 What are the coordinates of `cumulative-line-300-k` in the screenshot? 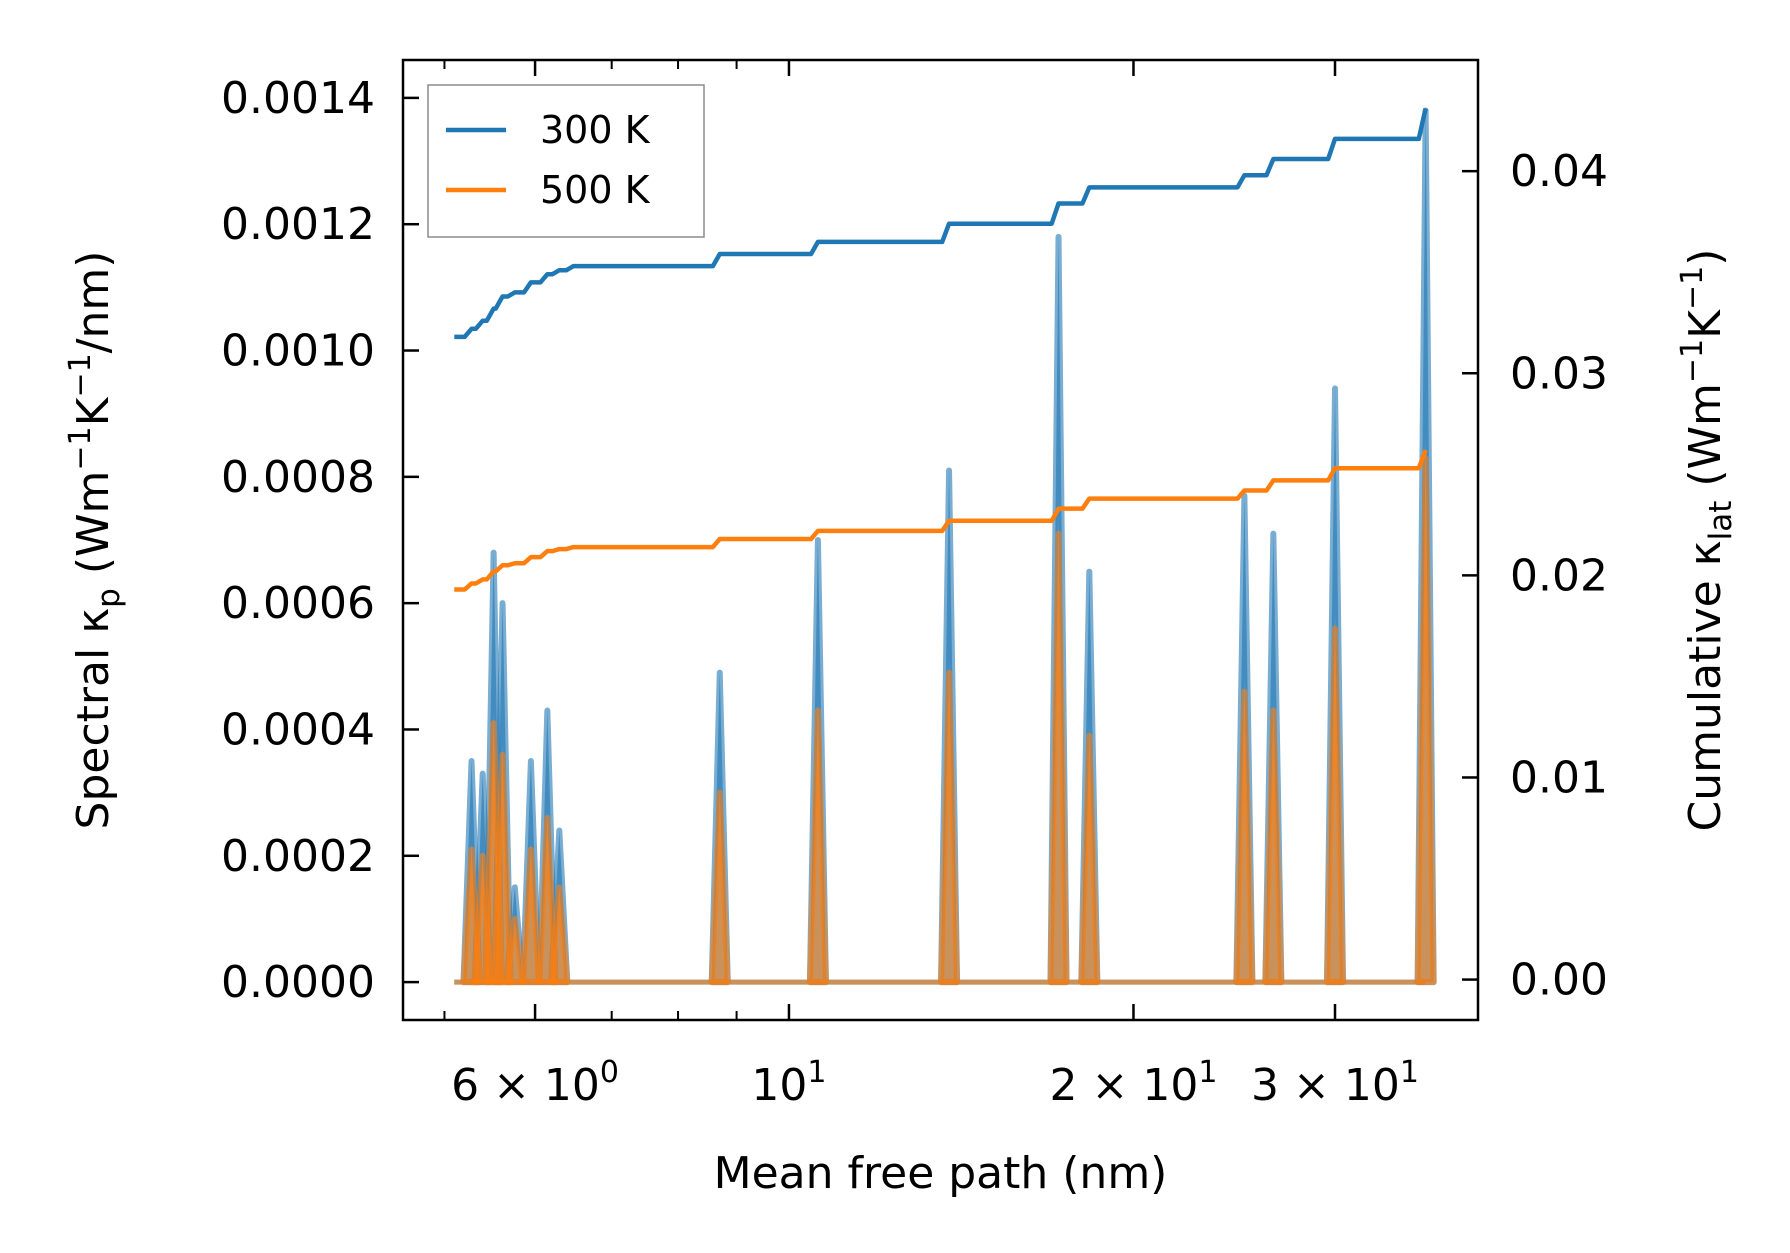 It's located at (941, 224).